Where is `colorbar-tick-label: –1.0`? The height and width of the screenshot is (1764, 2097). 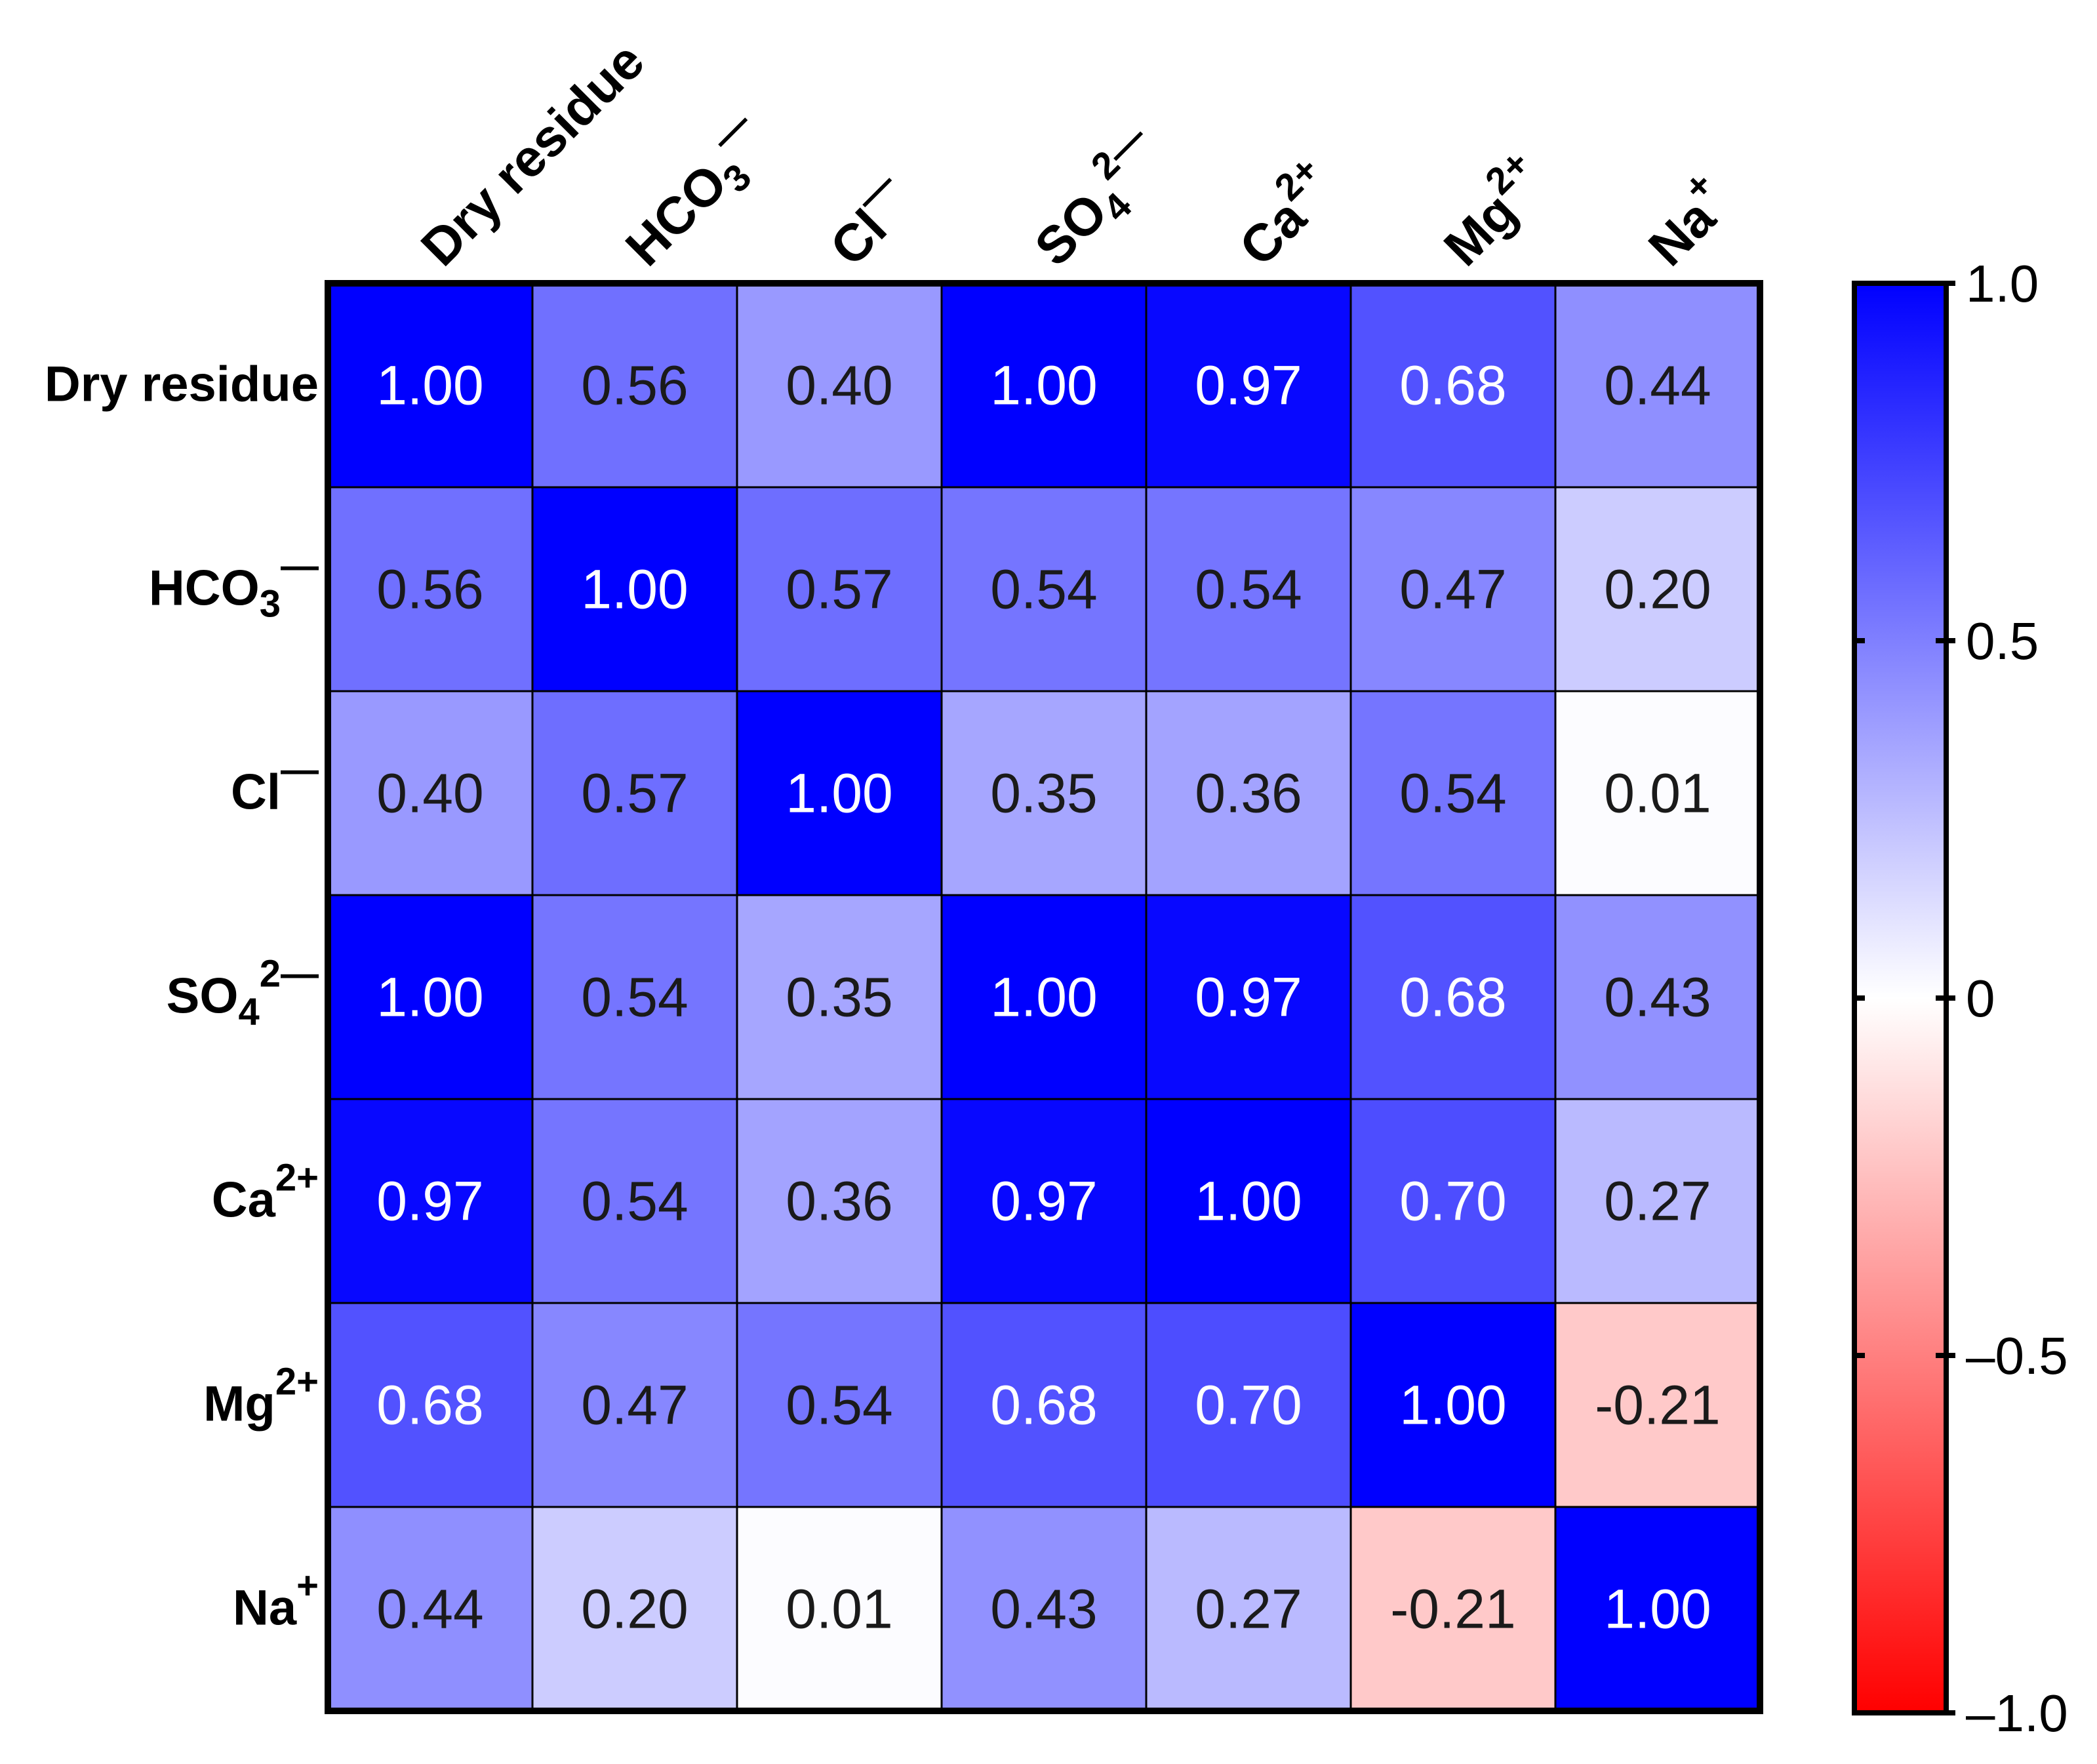 colorbar-tick-label: –1.0 is located at coordinates (2017, 1713).